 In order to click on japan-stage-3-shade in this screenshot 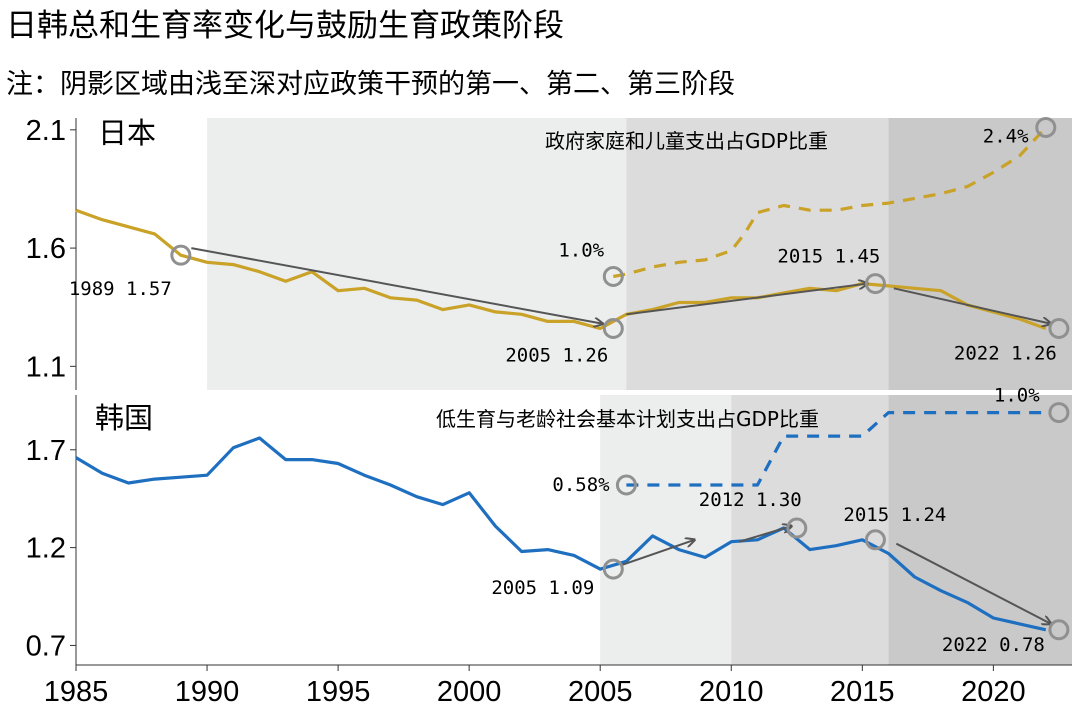, I will do `click(980, 254)`.